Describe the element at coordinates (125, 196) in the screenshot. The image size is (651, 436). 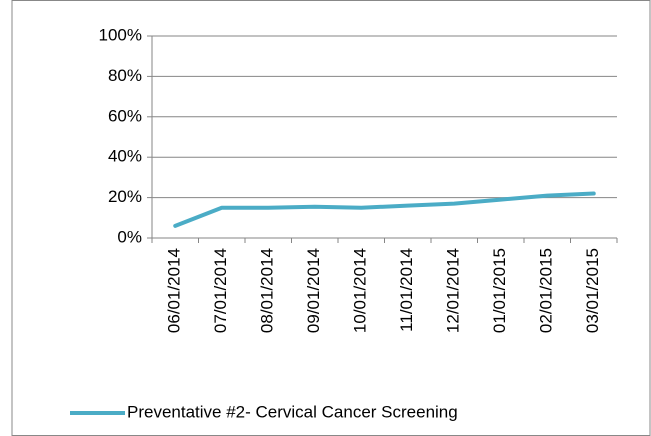
I see `y-tick-label: 20%` at that location.